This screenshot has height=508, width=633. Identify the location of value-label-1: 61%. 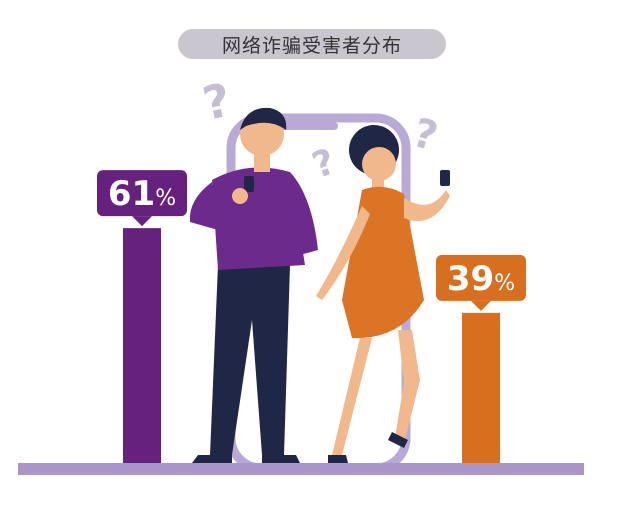
(142, 194).